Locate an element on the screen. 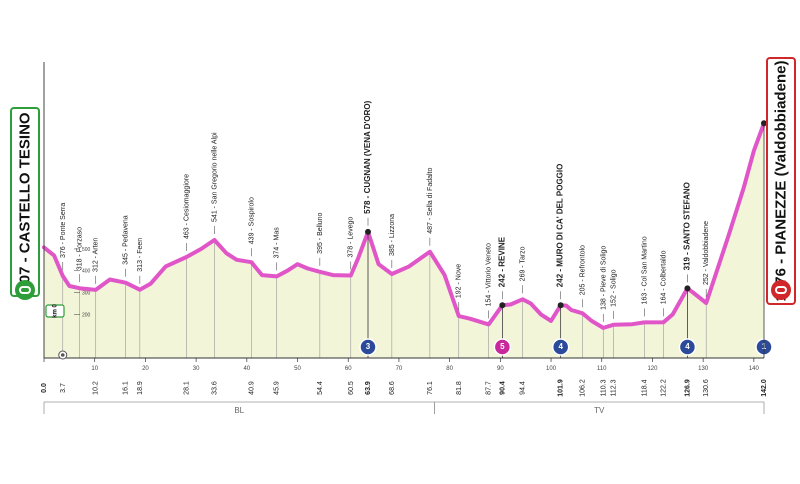 The width and height of the screenshot is (800, 484). altitude-tick-label: 500 is located at coordinates (86, 250).